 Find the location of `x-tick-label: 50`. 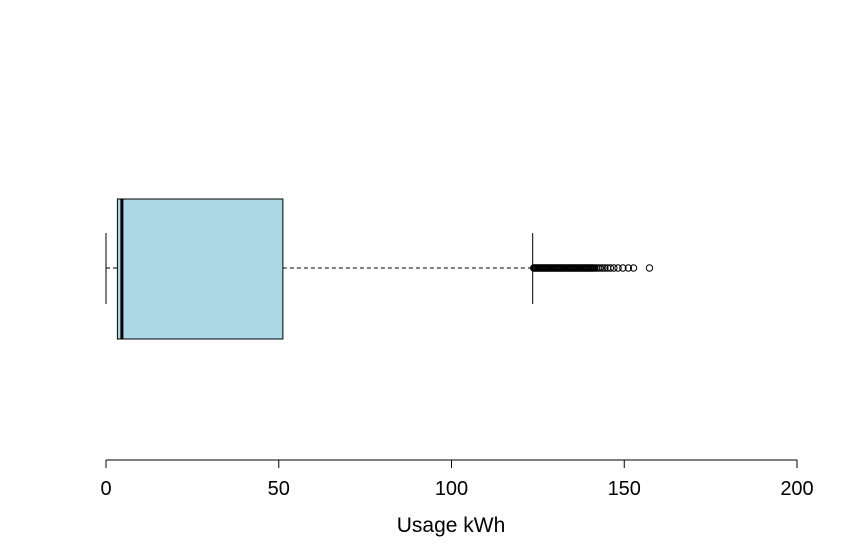

x-tick-label: 50 is located at coordinates (279, 489).